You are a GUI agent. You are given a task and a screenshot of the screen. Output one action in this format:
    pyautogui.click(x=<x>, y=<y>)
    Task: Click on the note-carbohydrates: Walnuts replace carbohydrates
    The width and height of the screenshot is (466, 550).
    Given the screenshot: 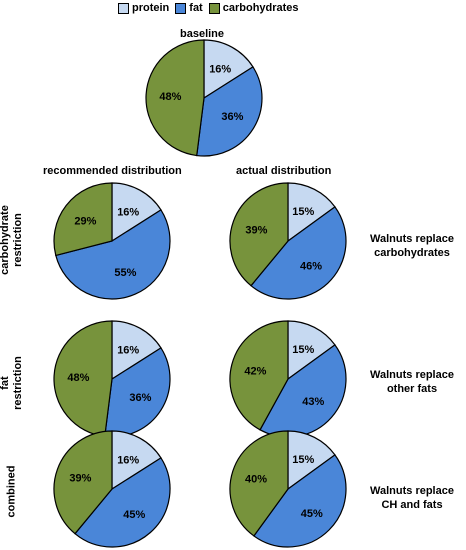 What is the action you would take?
    pyautogui.click(x=412, y=246)
    